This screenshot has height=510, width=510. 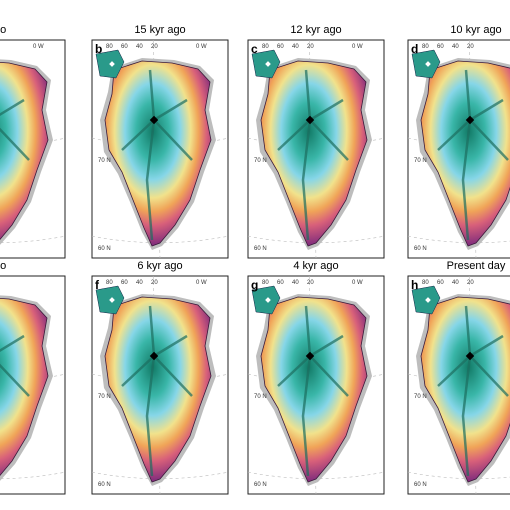 I want to click on panel-letter: c, so click(x=254, y=49).